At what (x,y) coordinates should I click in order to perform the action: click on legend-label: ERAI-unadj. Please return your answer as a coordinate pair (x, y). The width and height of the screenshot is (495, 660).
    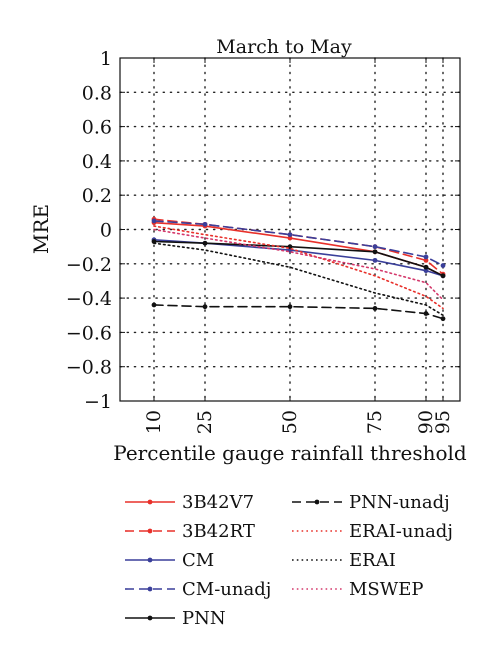
    Looking at the image, I should click on (401, 531).